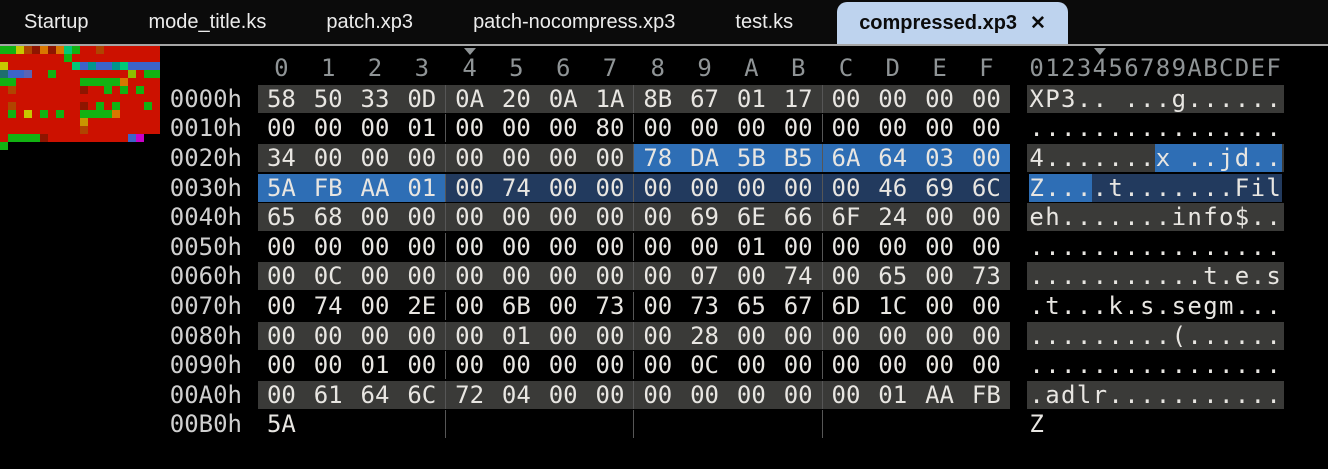 This screenshot has height=469, width=1328. Describe the element at coordinates (704, 157) in the screenshot. I see `hex-byte: DA` at that location.